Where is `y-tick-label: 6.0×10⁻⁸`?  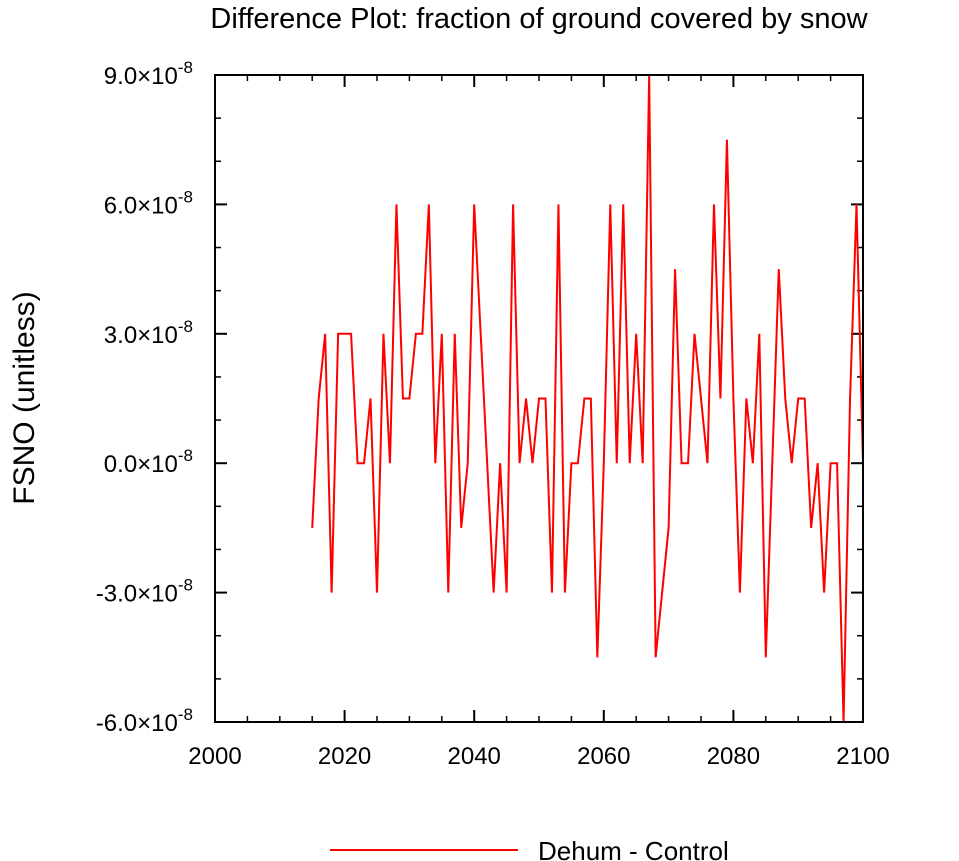
y-tick-label: 6.0×10⁻⁸ is located at coordinates (148, 203).